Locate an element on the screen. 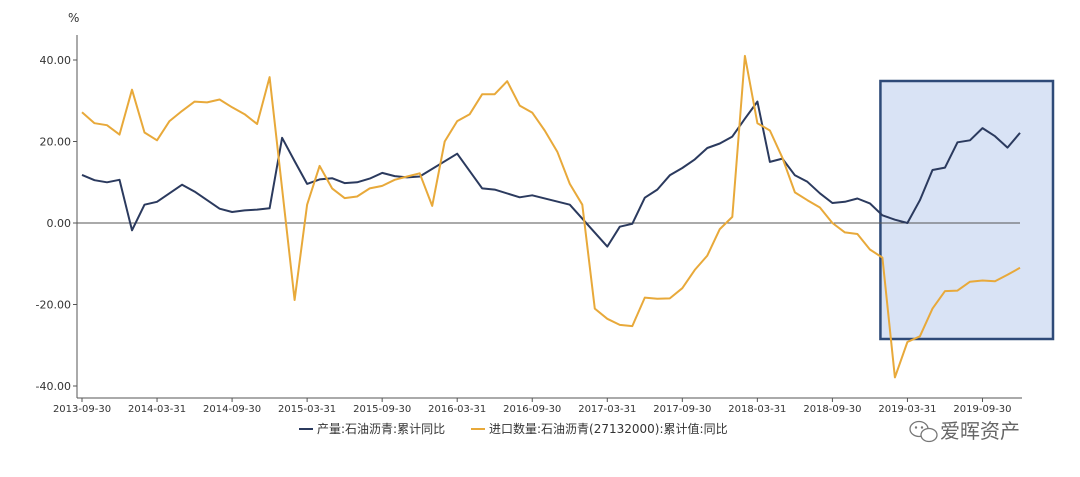 This screenshot has height=477, width=1080. legend: 产量:石油沥青:累计同比 进口数量:石油沥青(27132000):累计值:同比 is located at coordinates (513, 428).